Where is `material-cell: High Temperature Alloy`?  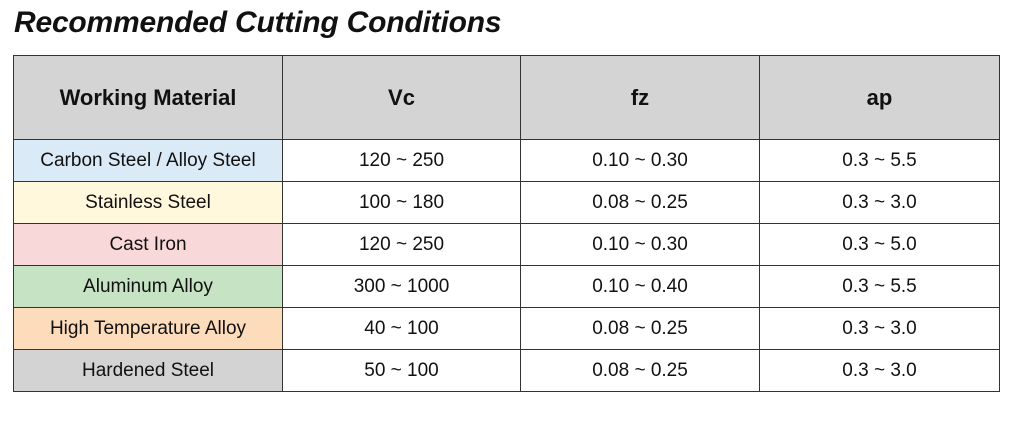
material-cell: High Temperature Alloy is located at coordinates (148, 328).